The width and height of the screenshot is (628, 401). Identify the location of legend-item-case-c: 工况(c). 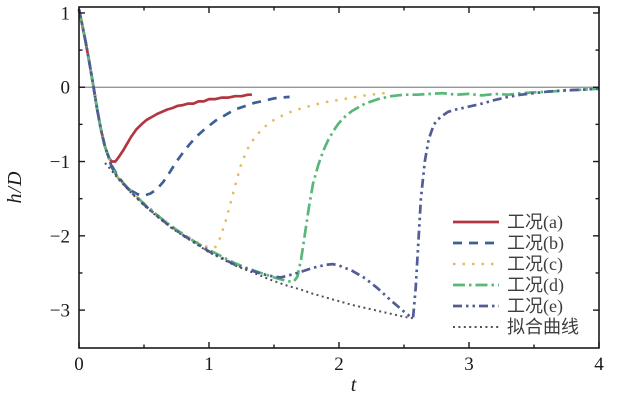
(516, 264).